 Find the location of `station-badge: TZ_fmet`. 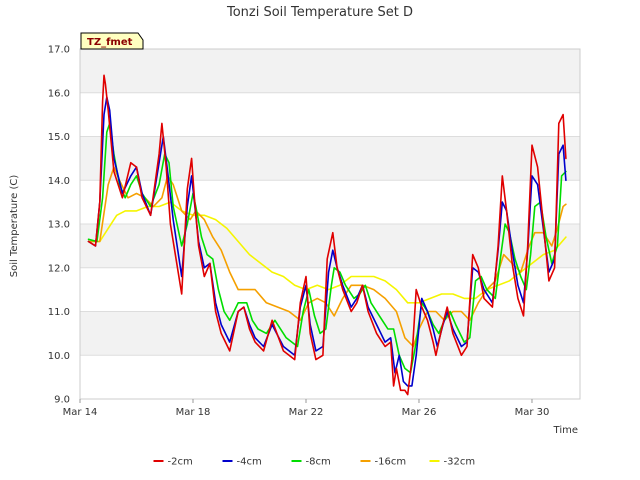

station-badge: TZ_fmet is located at coordinates (112, 41).